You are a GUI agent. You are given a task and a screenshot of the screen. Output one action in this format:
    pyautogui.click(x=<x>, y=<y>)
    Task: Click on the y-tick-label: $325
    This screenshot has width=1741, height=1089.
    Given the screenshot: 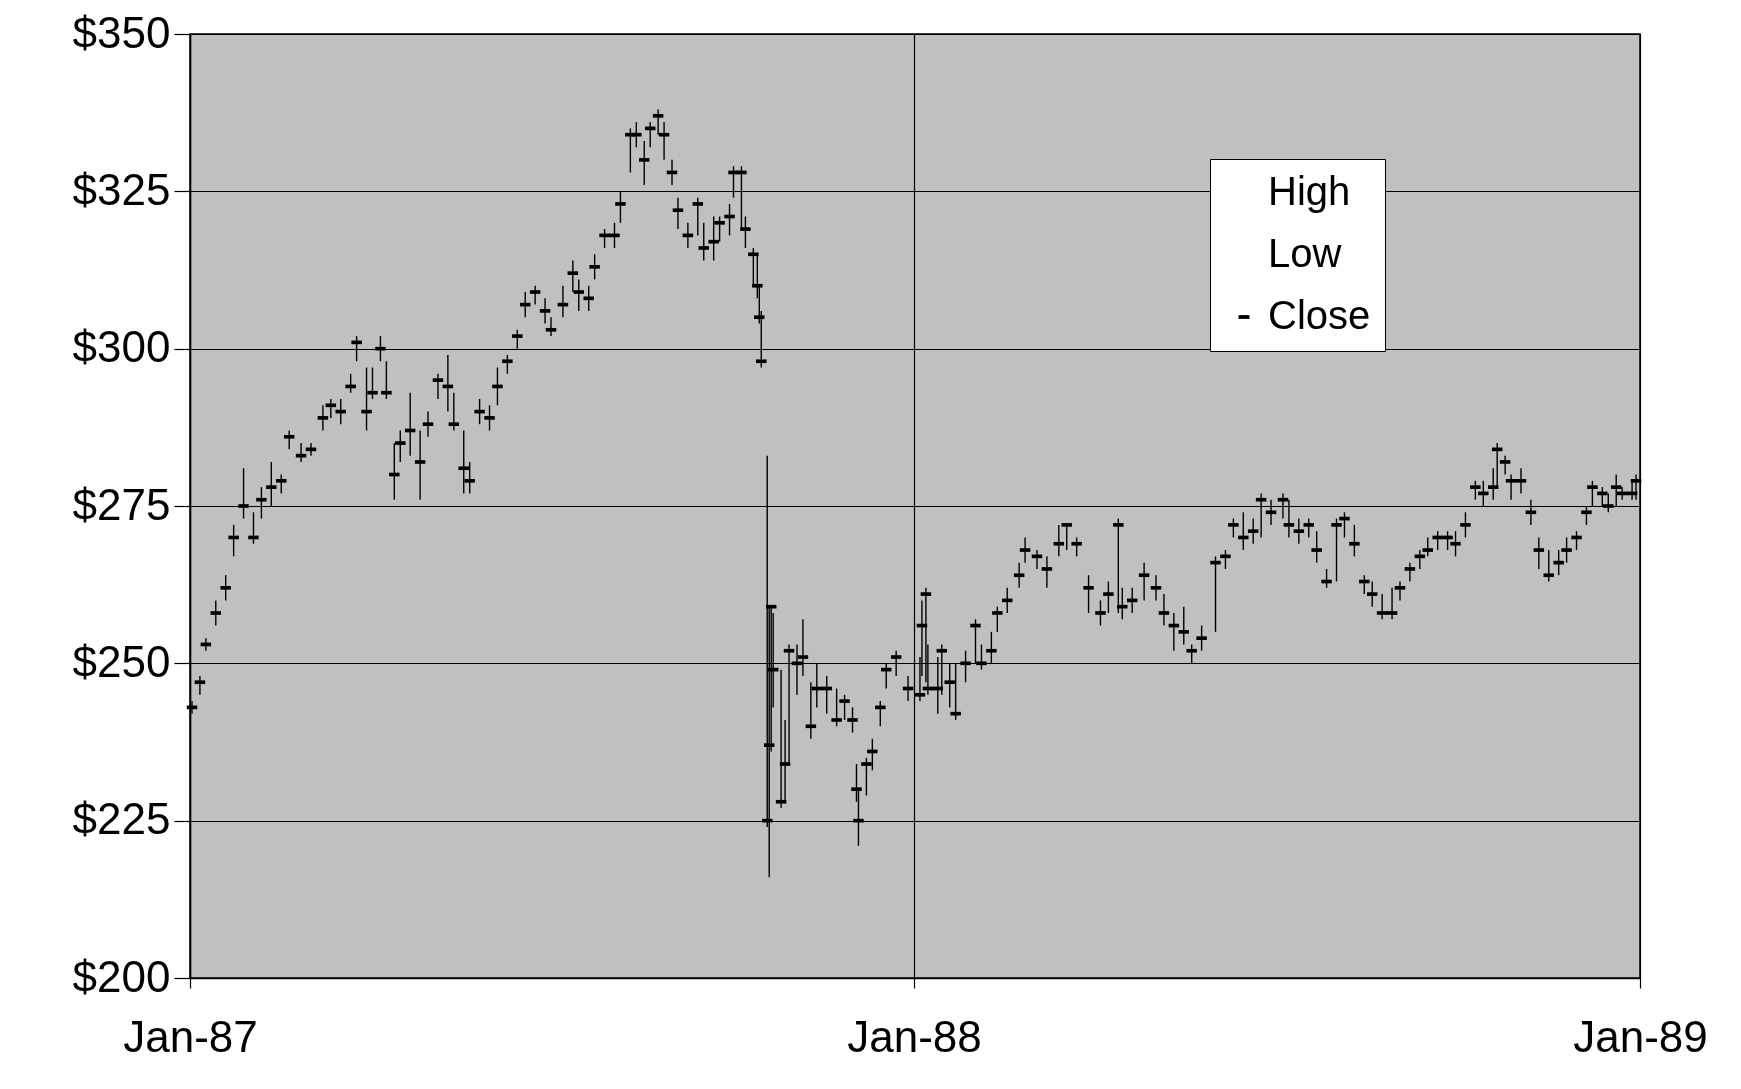 What is the action you would take?
    pyautogui.click(x=121, y=189)
    